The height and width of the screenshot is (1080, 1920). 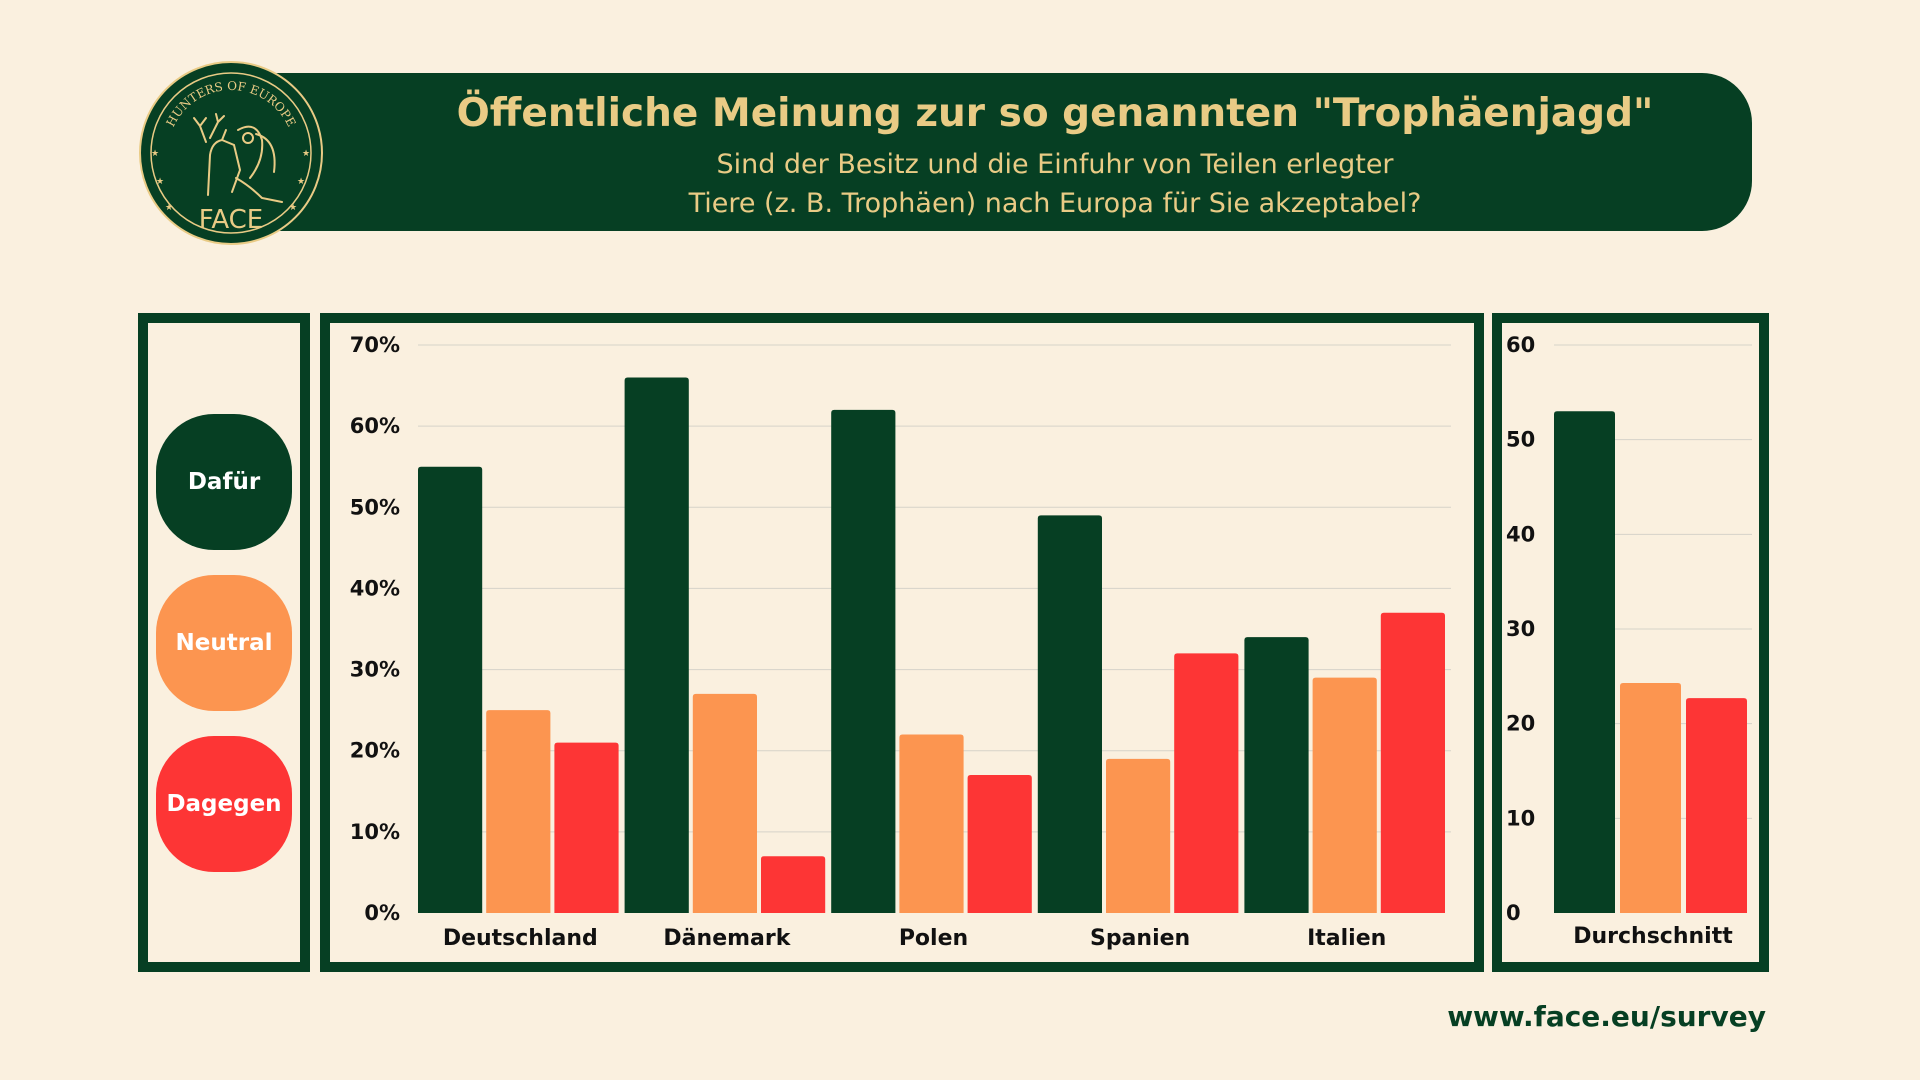 I want to click on y-tick-label: 20, so click(x=1520, y=724).